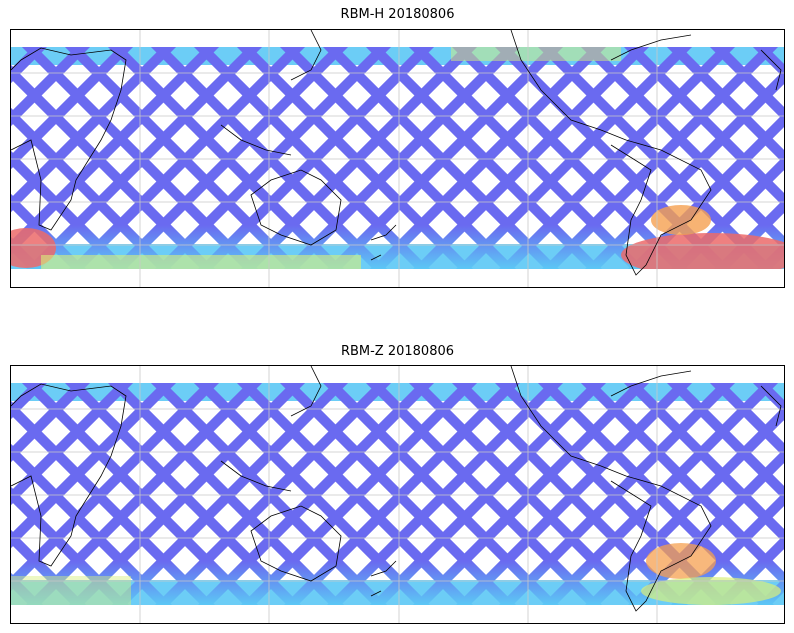  I want to click on hot-region, so click(702, 251).